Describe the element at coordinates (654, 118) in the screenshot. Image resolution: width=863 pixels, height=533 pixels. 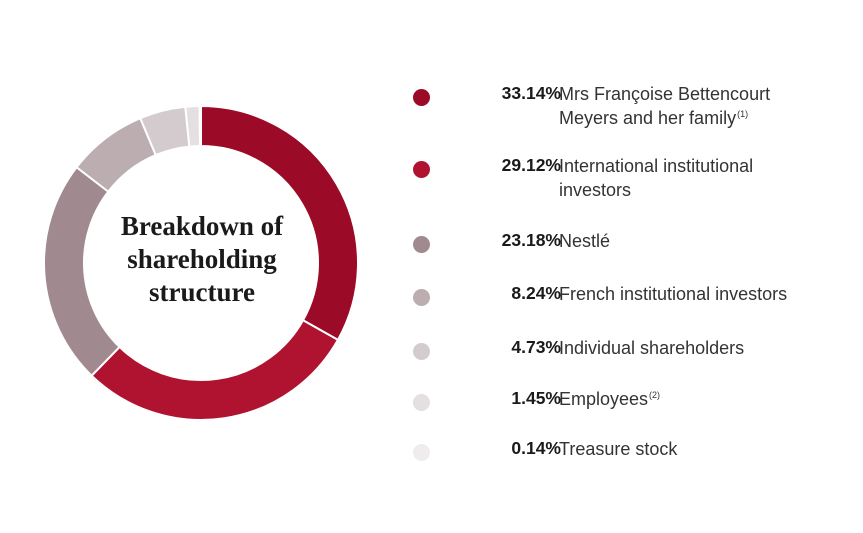
I see `legend-label-line: Meyers and her family(1)` at that location.